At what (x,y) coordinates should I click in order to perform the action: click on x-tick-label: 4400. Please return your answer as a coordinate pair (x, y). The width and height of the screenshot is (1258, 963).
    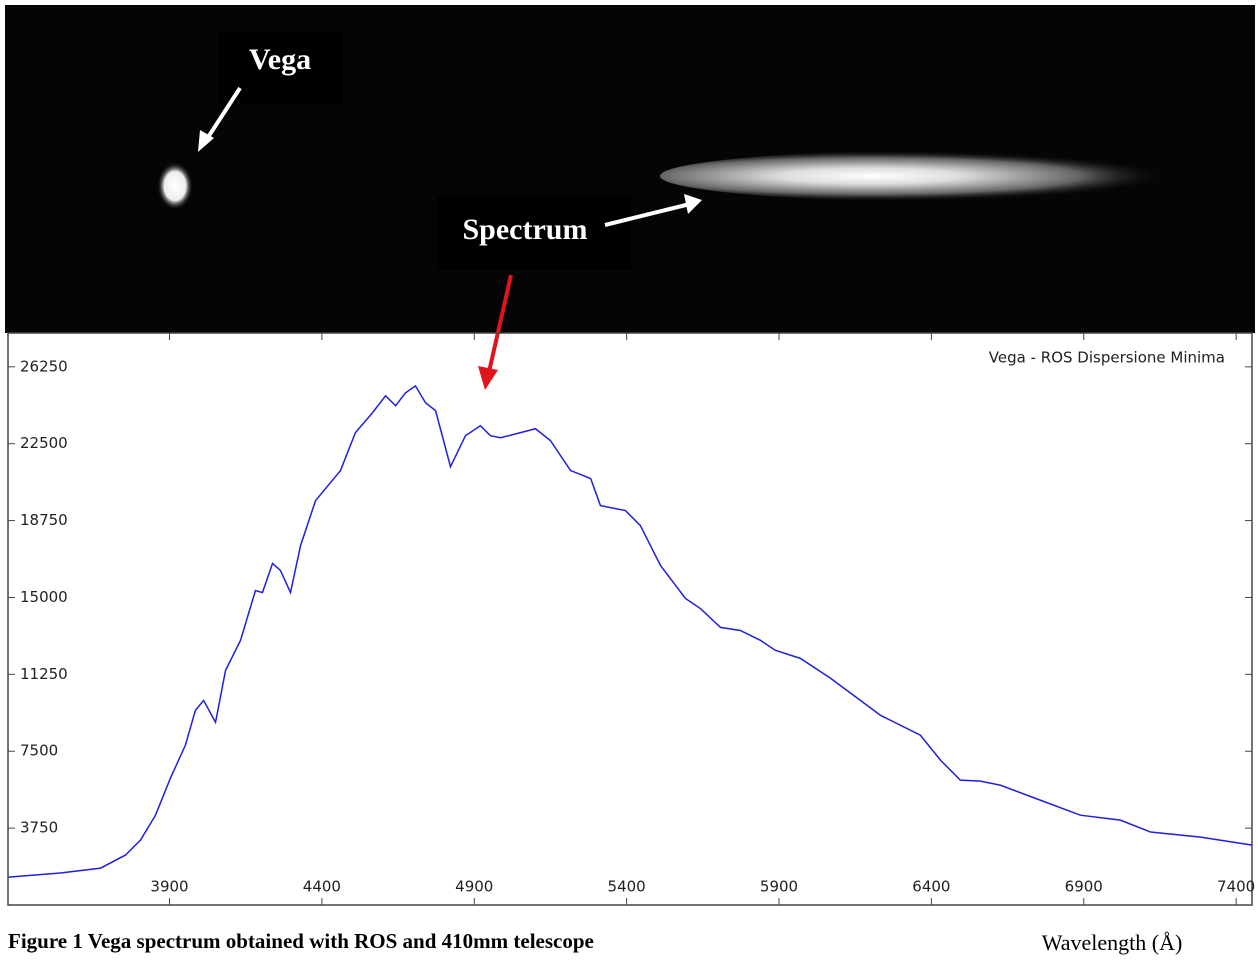
    Looking at the image, I should click on (322, 887).